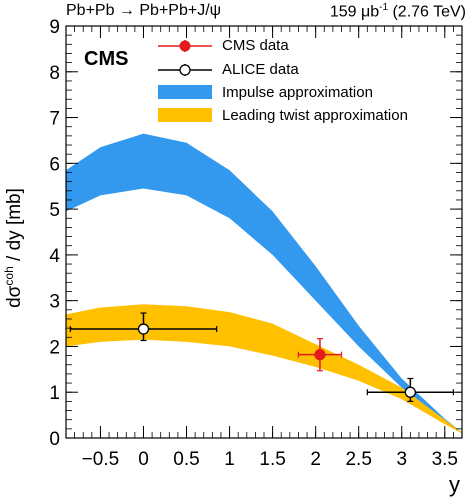 The width and height of the screenshot is (474, 502). What do you see at coordinates (54, 73) in the screenshot?
I see `y-tick-label: 8` at bounding box center [54, 73].